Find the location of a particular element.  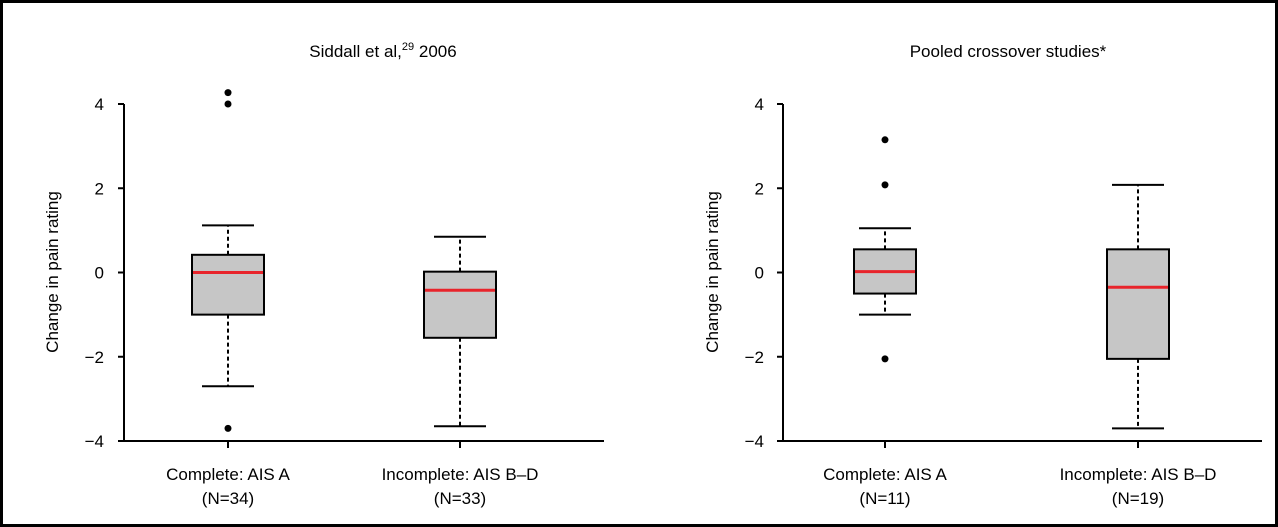

x-category-n-label: (N=19) is located at coordinates (1138, 498).